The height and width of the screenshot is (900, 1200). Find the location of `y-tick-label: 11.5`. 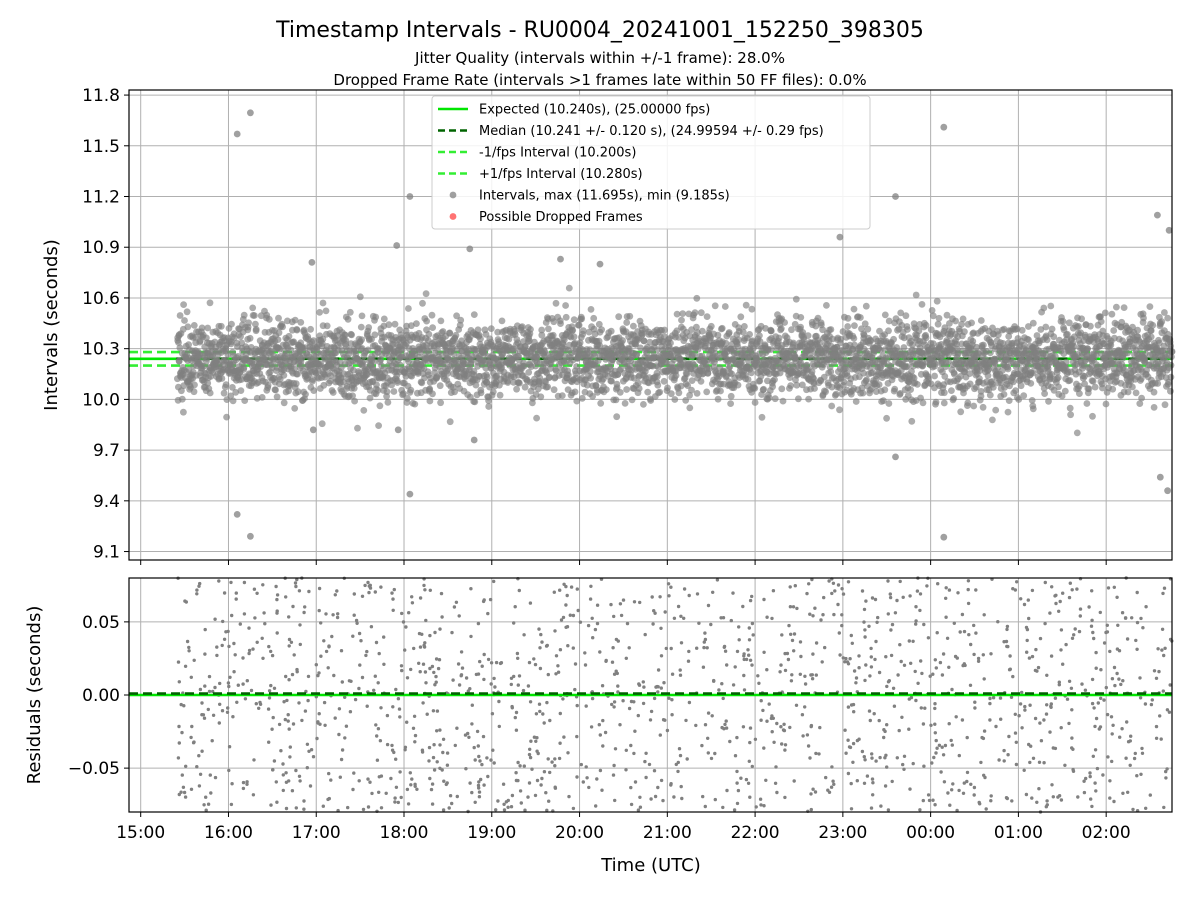

y-tick-label: 11.5 is located at coordinates (101, 147).